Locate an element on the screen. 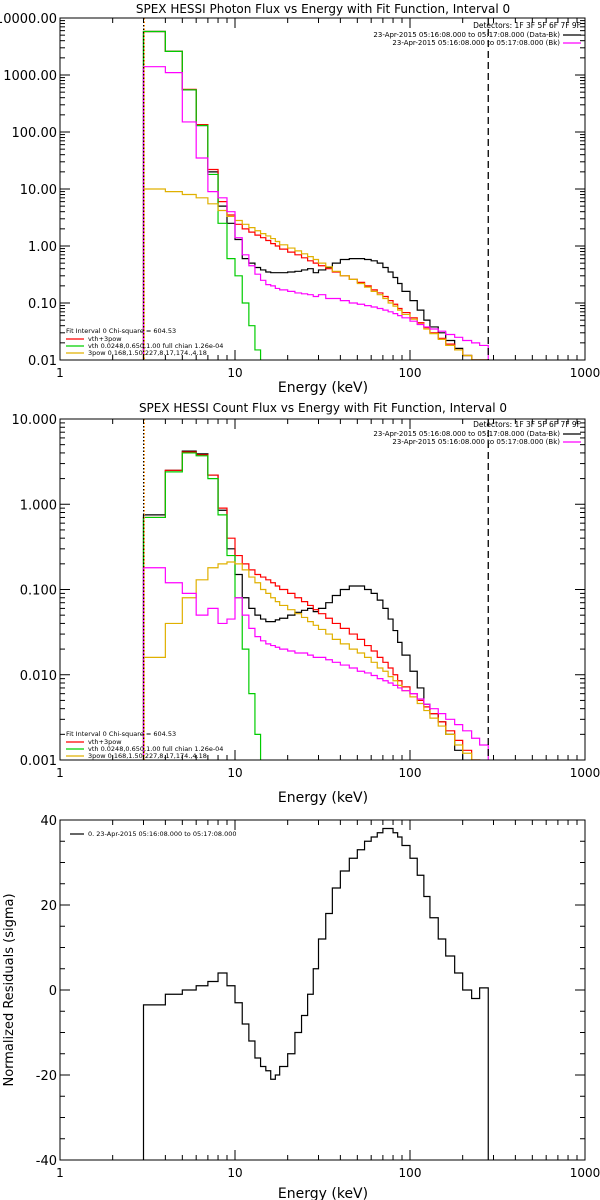  photon-flux-xtick-label: 10 is located at coordinates (234, 373).